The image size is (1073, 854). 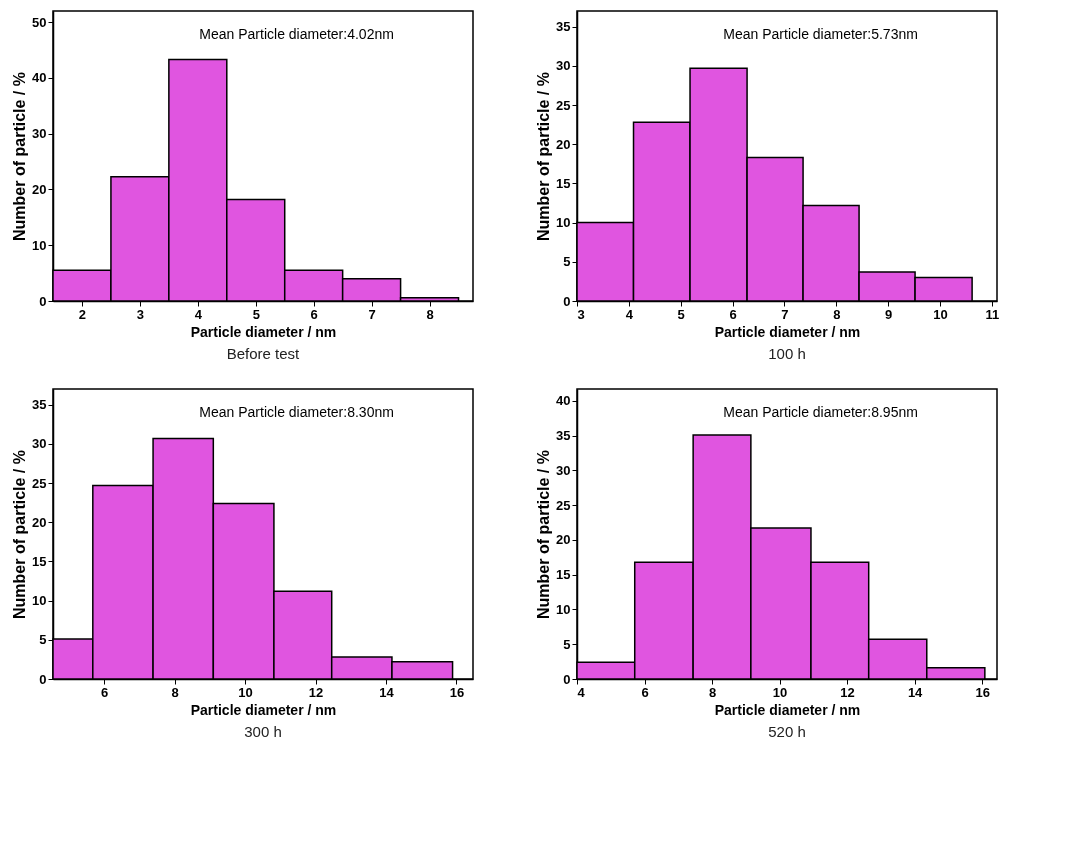 I want to click on x-tick-label: 11, so click(x=992, y=314).